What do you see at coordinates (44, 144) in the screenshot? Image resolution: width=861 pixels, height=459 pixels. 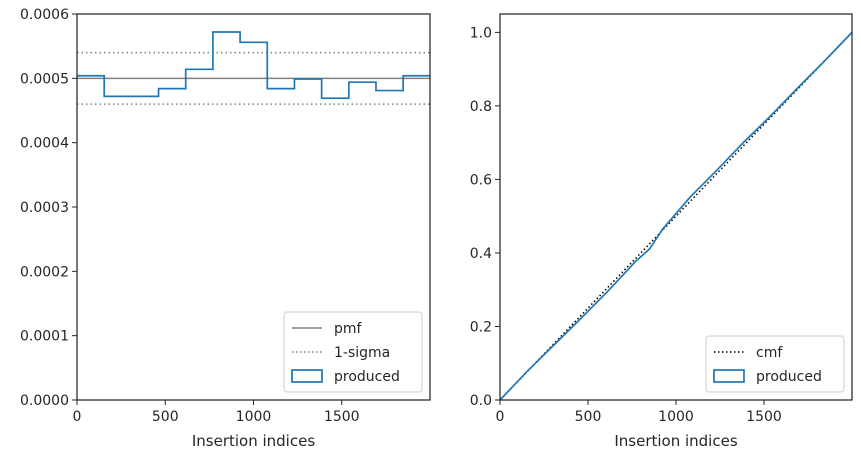 I see `y-tick-label: 0.0004` at bounding box center [44, 144].